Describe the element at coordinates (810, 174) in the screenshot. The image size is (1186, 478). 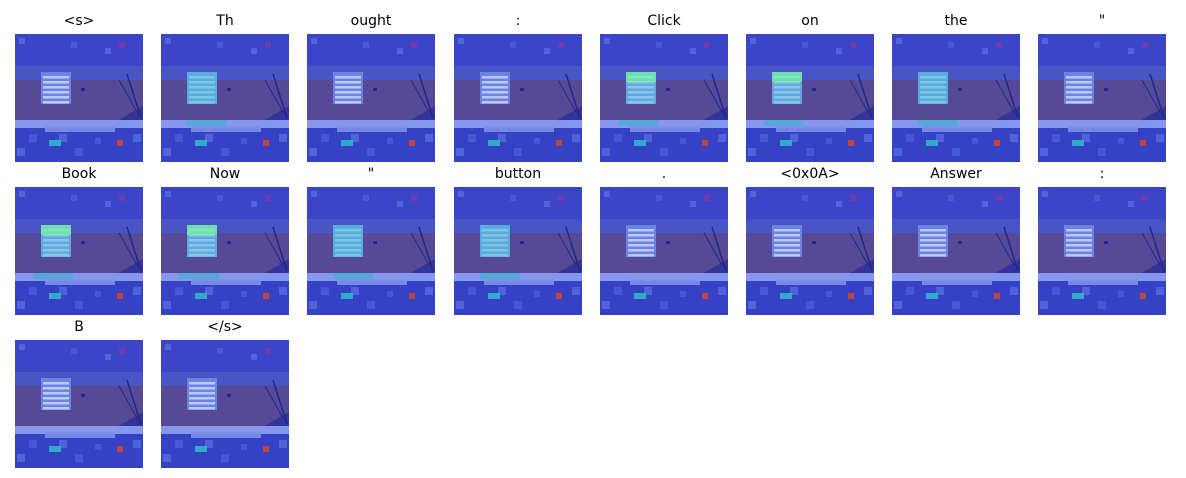
I see `token-label: <0x0A>` at that location.